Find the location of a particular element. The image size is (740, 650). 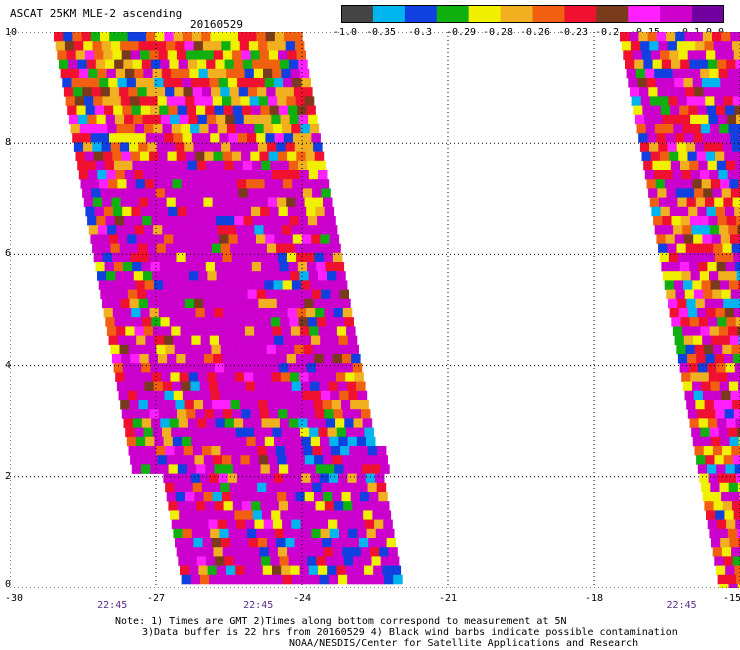

longitude-tick-label: -24 is located at coordinates (302, 598).